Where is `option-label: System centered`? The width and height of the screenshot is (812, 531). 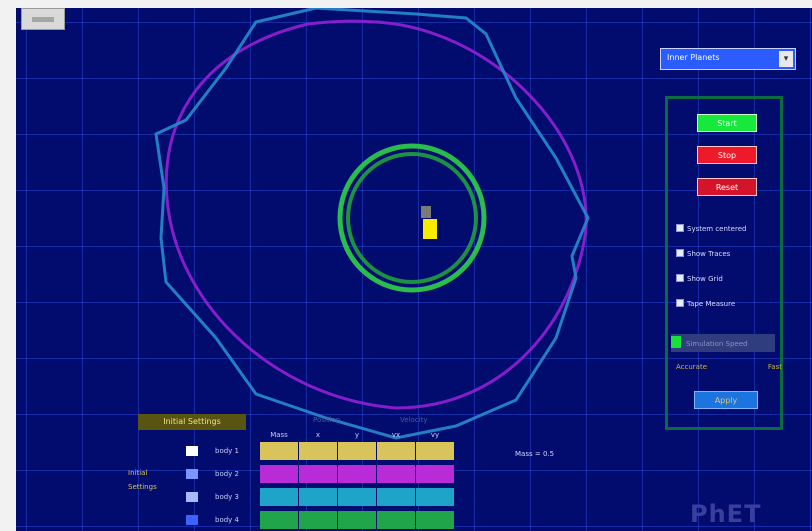
option-label: System centered is located at coordinates (717, 229).